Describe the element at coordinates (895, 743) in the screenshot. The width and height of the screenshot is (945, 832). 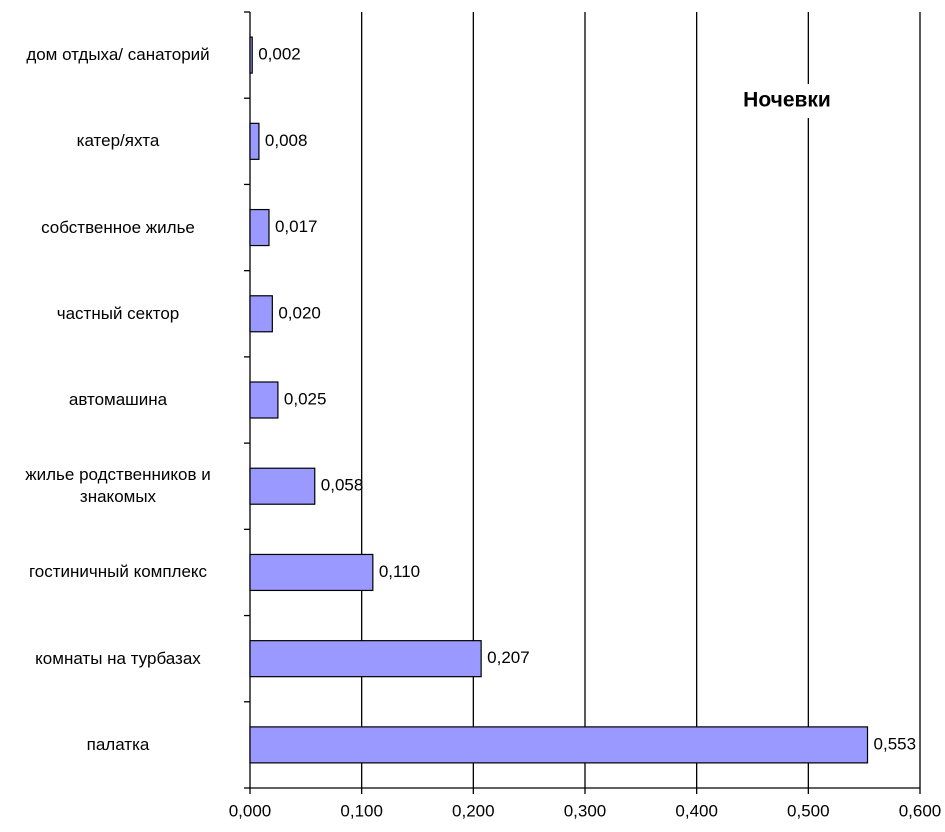
I see `value-label: 0,553` at that location.